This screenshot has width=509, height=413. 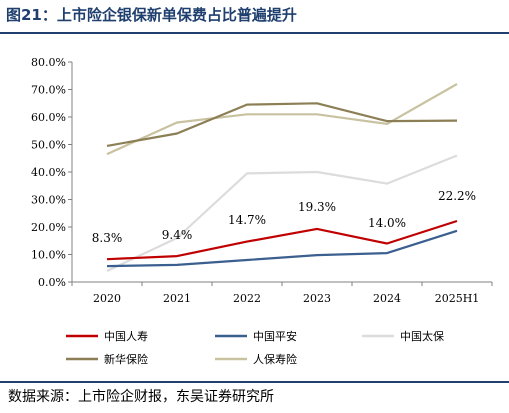 What do you see at coordinates (387, 223) in the screenshot?
I see `data-label: 14.0%` at bounding box center [387, 223].